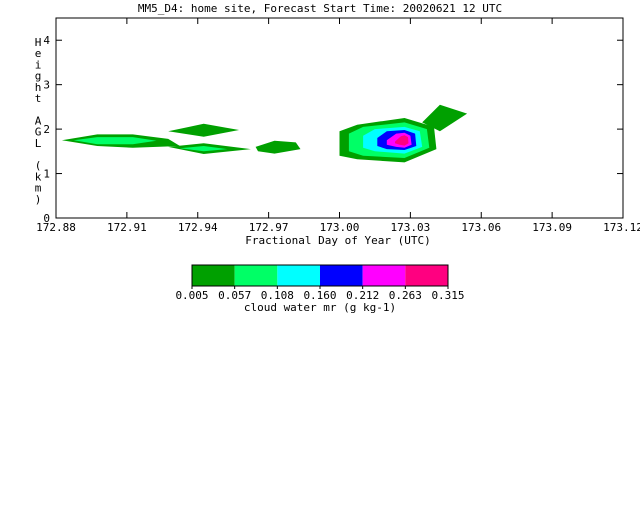  I want to click on colorbar: 0.005 0.057 0.108 0.160 0.212 0.263 0.315, so click(320, 283).